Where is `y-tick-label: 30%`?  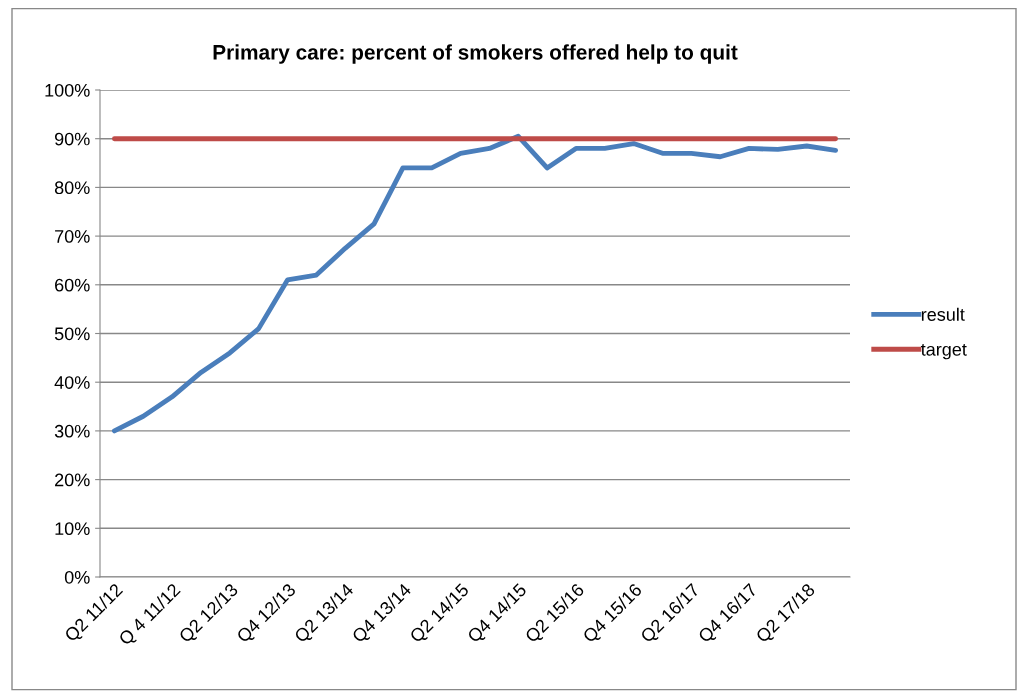
y-tick-label: 30% is located at coordinates (72, 431).